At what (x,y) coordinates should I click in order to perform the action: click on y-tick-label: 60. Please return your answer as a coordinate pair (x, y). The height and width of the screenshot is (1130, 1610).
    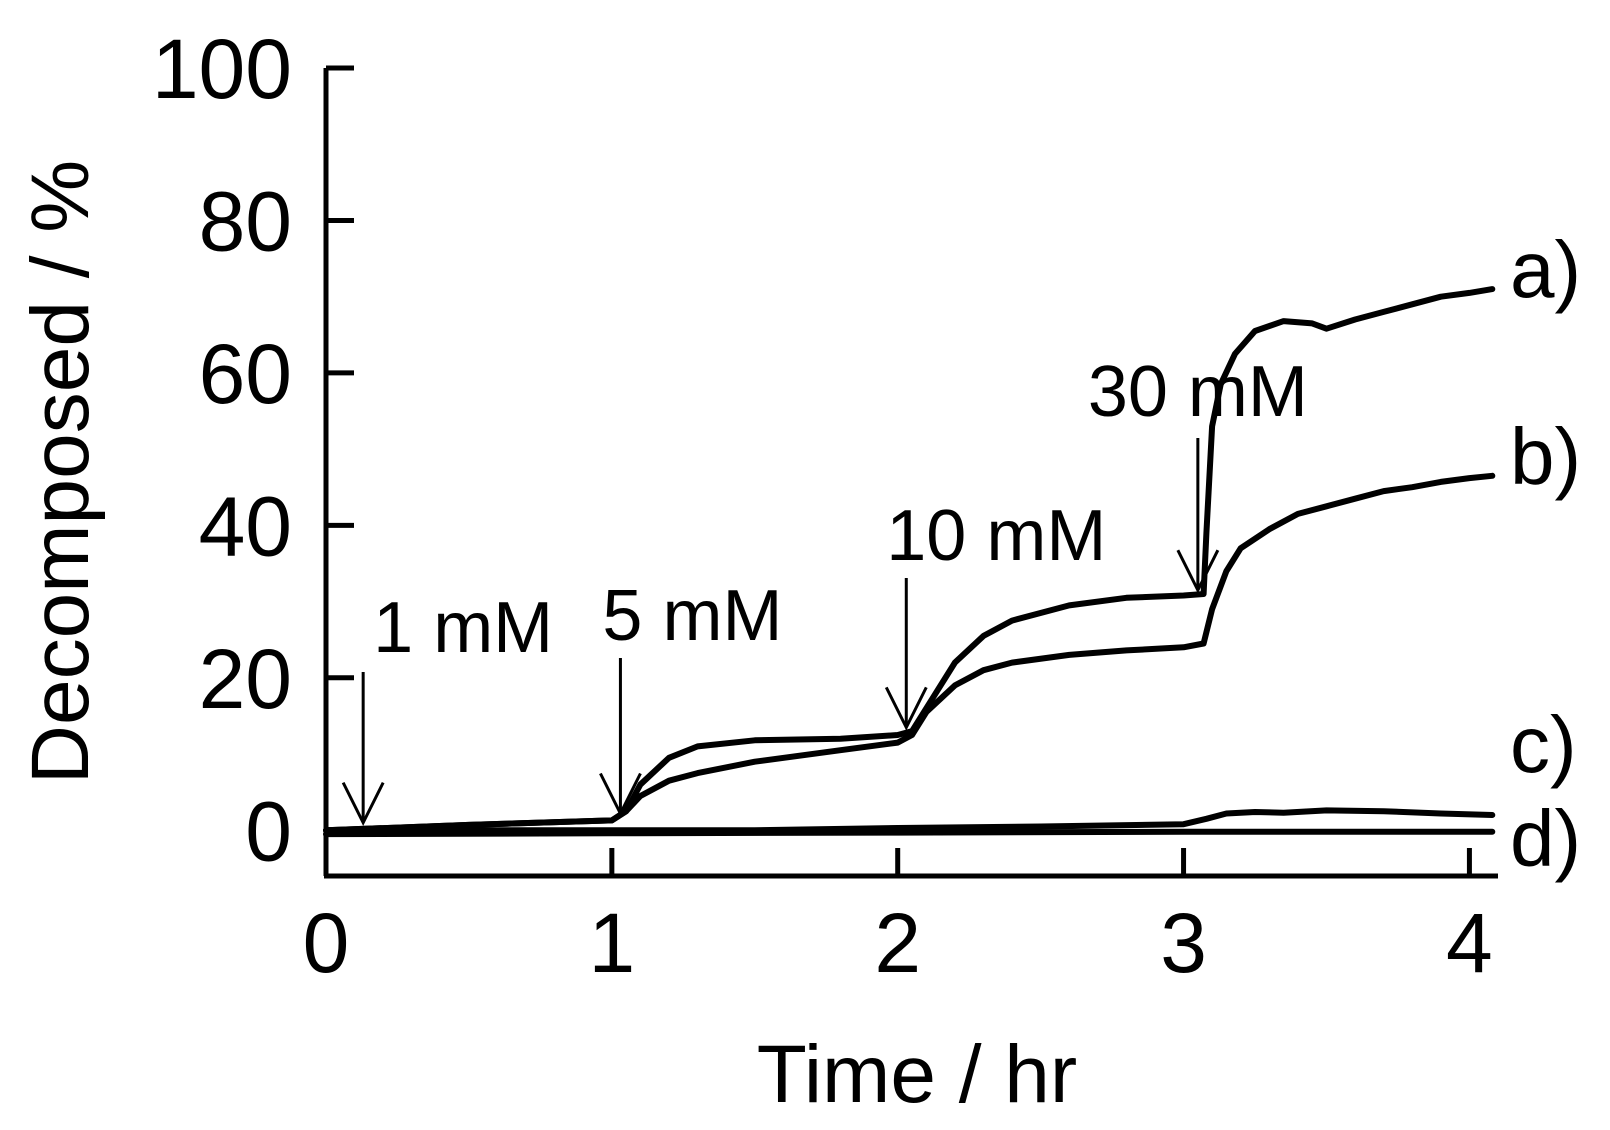
    Looking at the image, I should click on (245, 374).